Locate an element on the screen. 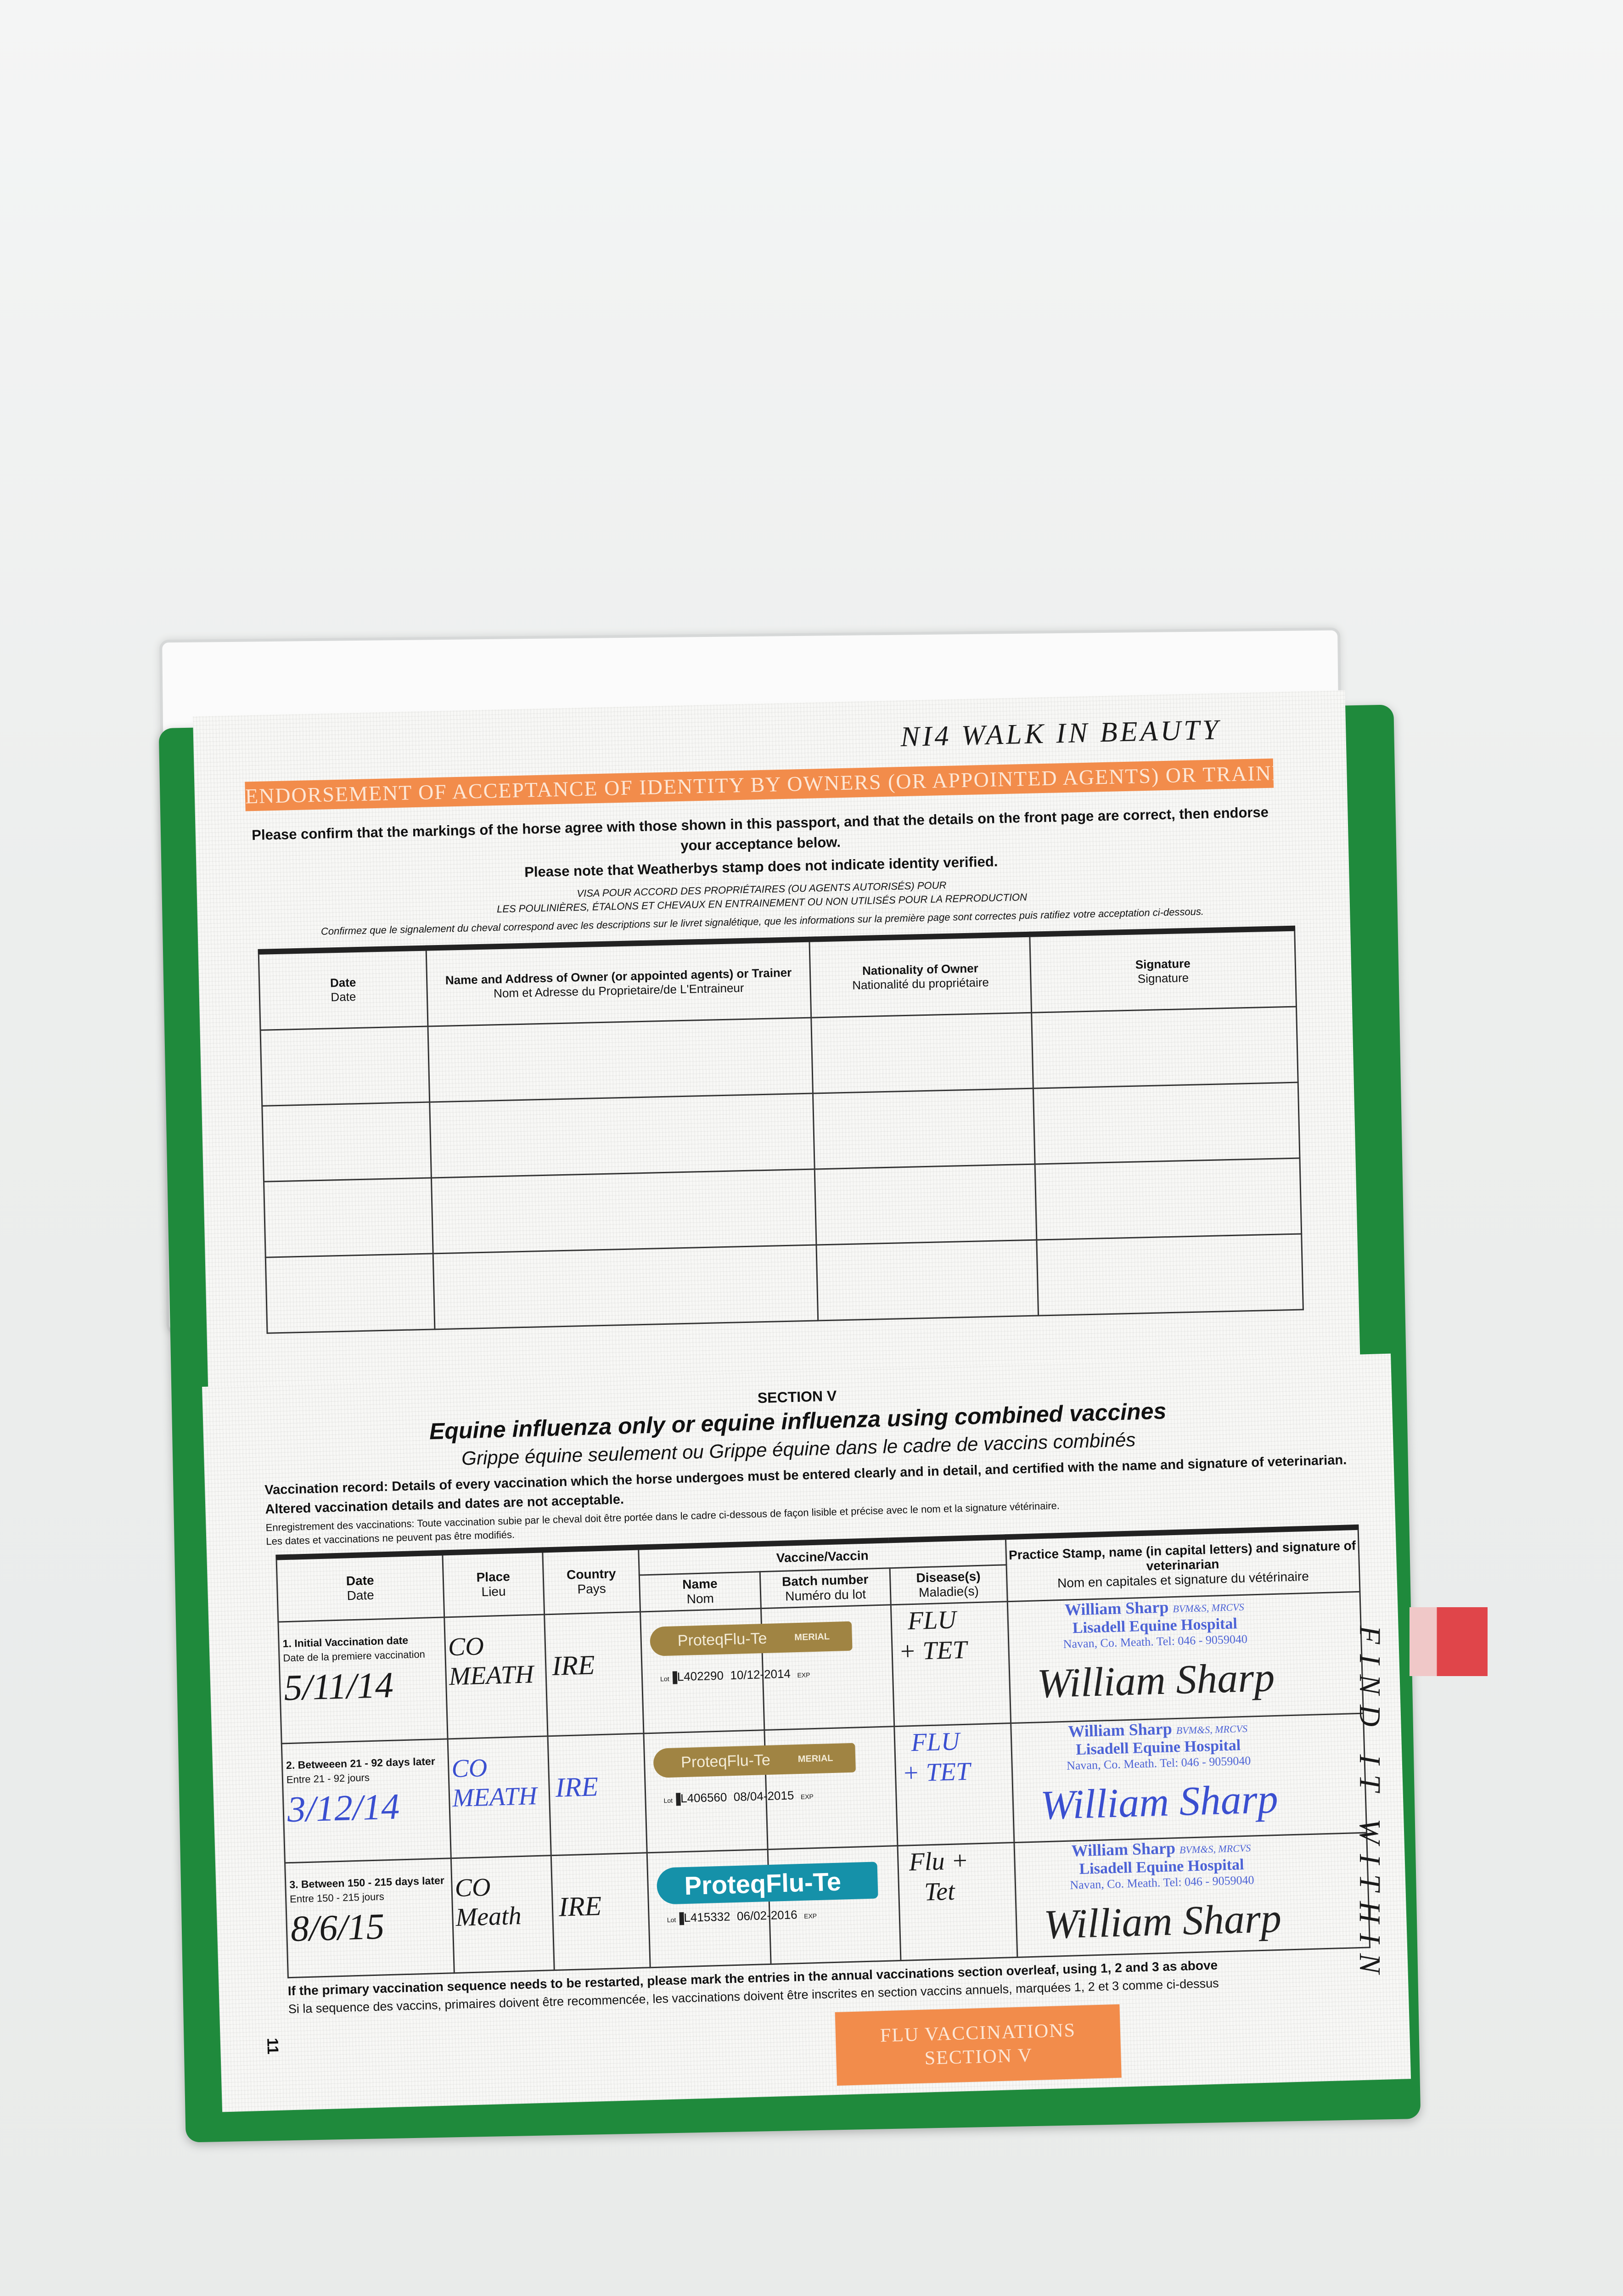 This screenshot has height=2296, width=1623. col-disease: Disease(s) Maladie(s) is located at coordinates (948, 1584).